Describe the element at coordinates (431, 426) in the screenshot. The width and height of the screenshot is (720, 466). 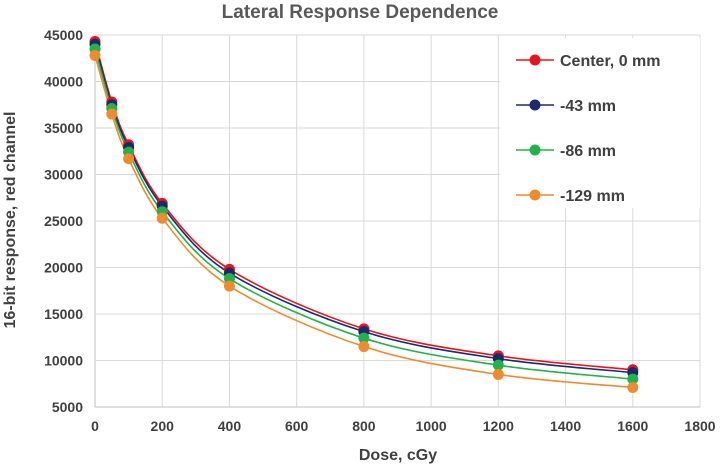
I see `x-tick-label: 1000` at that location.